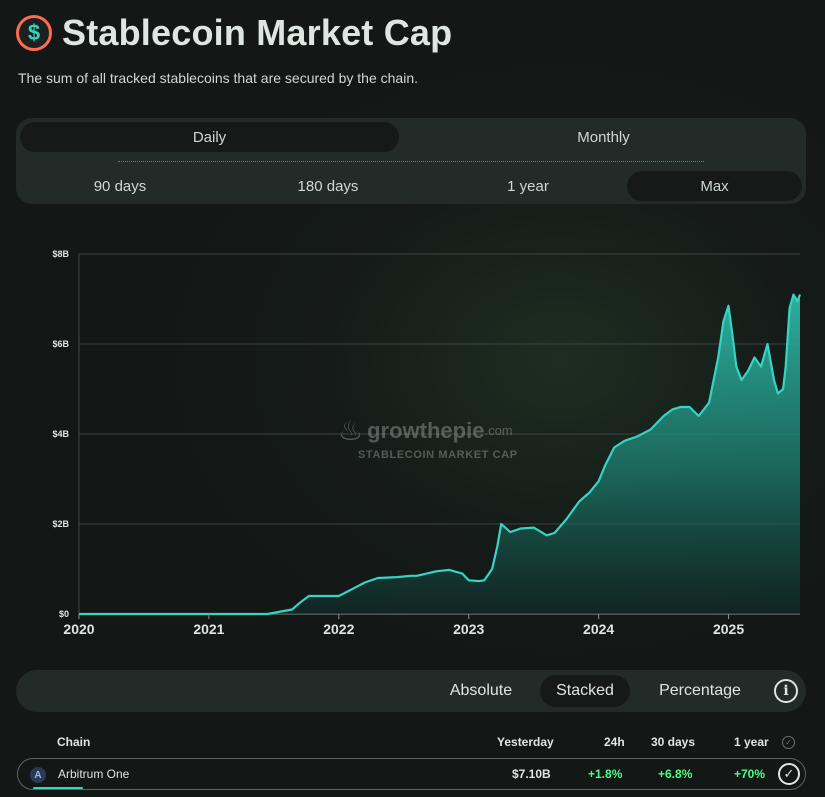  What do you see at coordinates (94, 774) in the screenshot?
I see `row-chain-name: Arbitrum One` at bounding box center [94, 774].